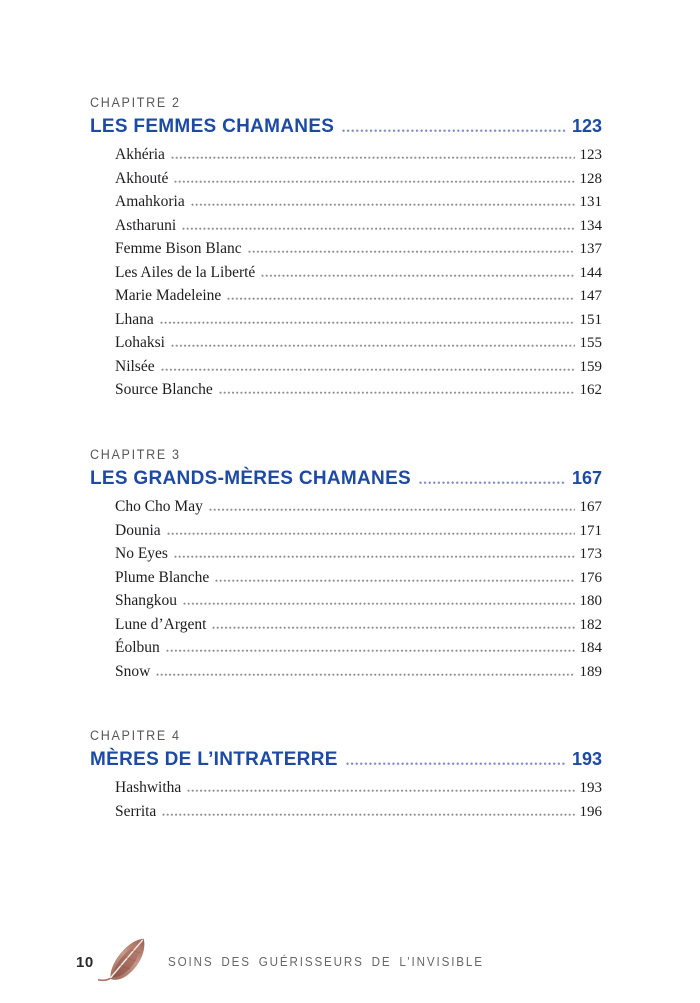  Describe the element at coordinates (346, 675) in the screenshot. I see `toc-entry-row: Snow 189` at that location.